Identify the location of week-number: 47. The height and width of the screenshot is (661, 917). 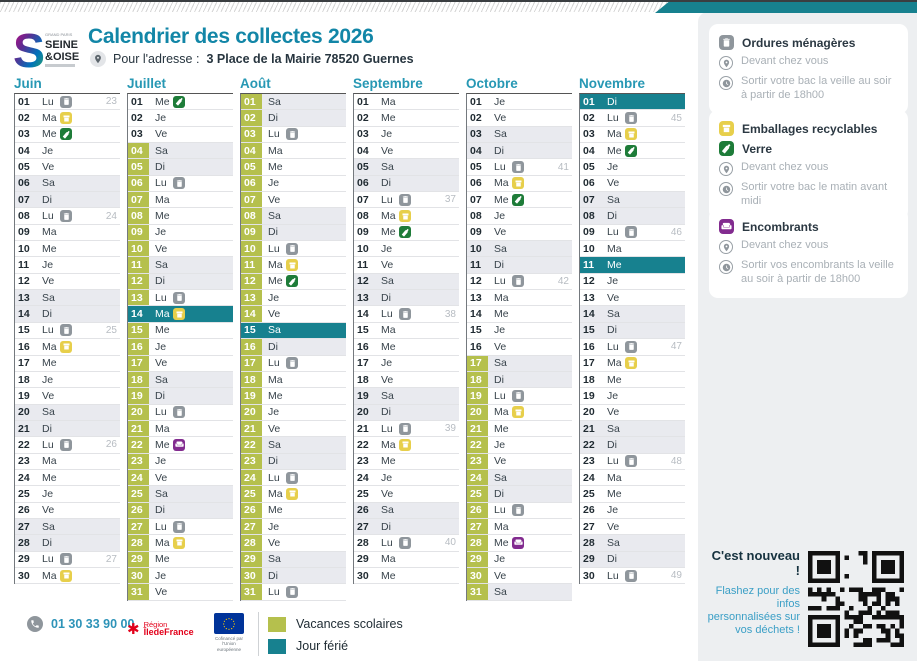
(676, 347).